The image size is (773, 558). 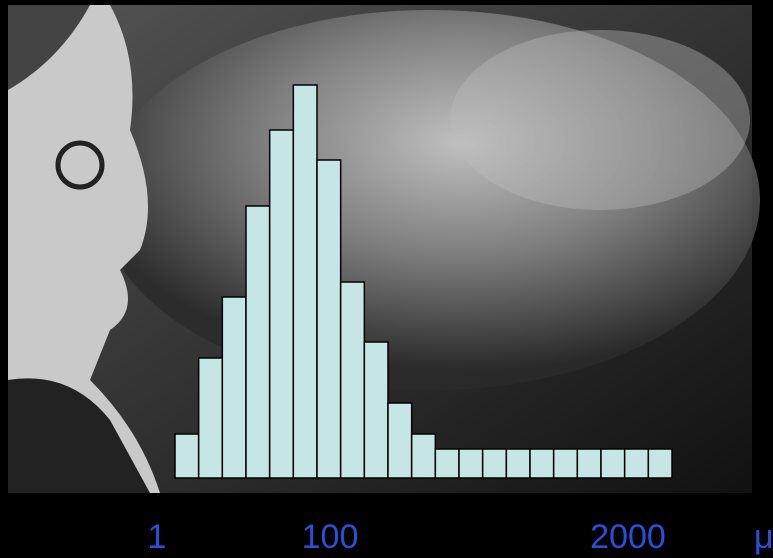 What do you see at coordinates (763, 537) in the screenshot?
I see `unit-label: μ` at bounding box center [763, 537].